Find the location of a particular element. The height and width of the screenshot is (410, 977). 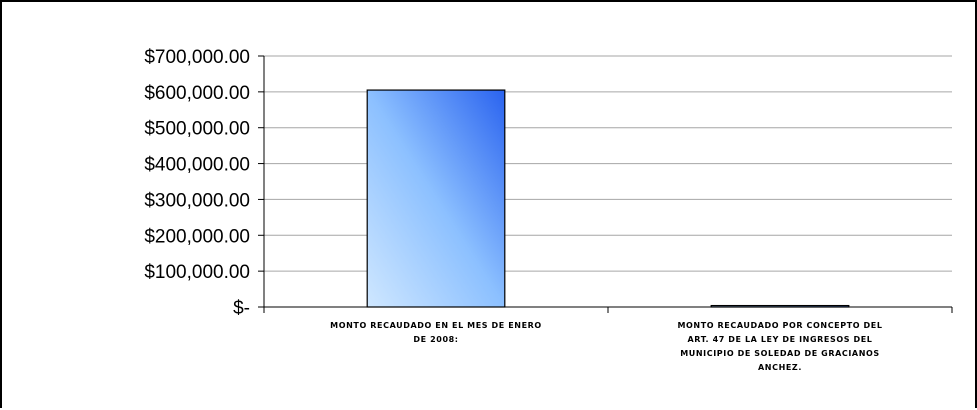

y-tick-label: $700,000.00 is located at coordinates (197, 57).